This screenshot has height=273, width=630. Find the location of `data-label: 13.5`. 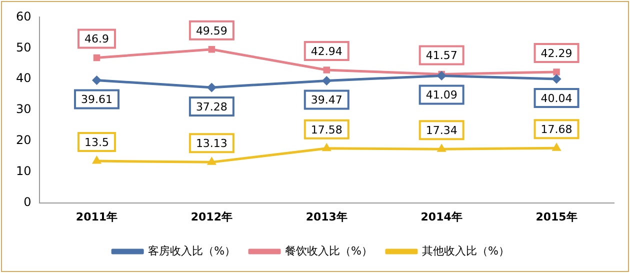

data-label: 13.5 is located at coordinates (96, 142).